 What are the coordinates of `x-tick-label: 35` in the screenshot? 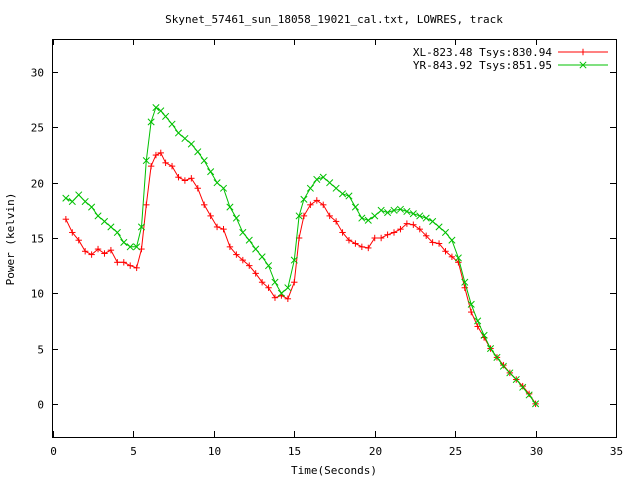 It's located at (616, 451).